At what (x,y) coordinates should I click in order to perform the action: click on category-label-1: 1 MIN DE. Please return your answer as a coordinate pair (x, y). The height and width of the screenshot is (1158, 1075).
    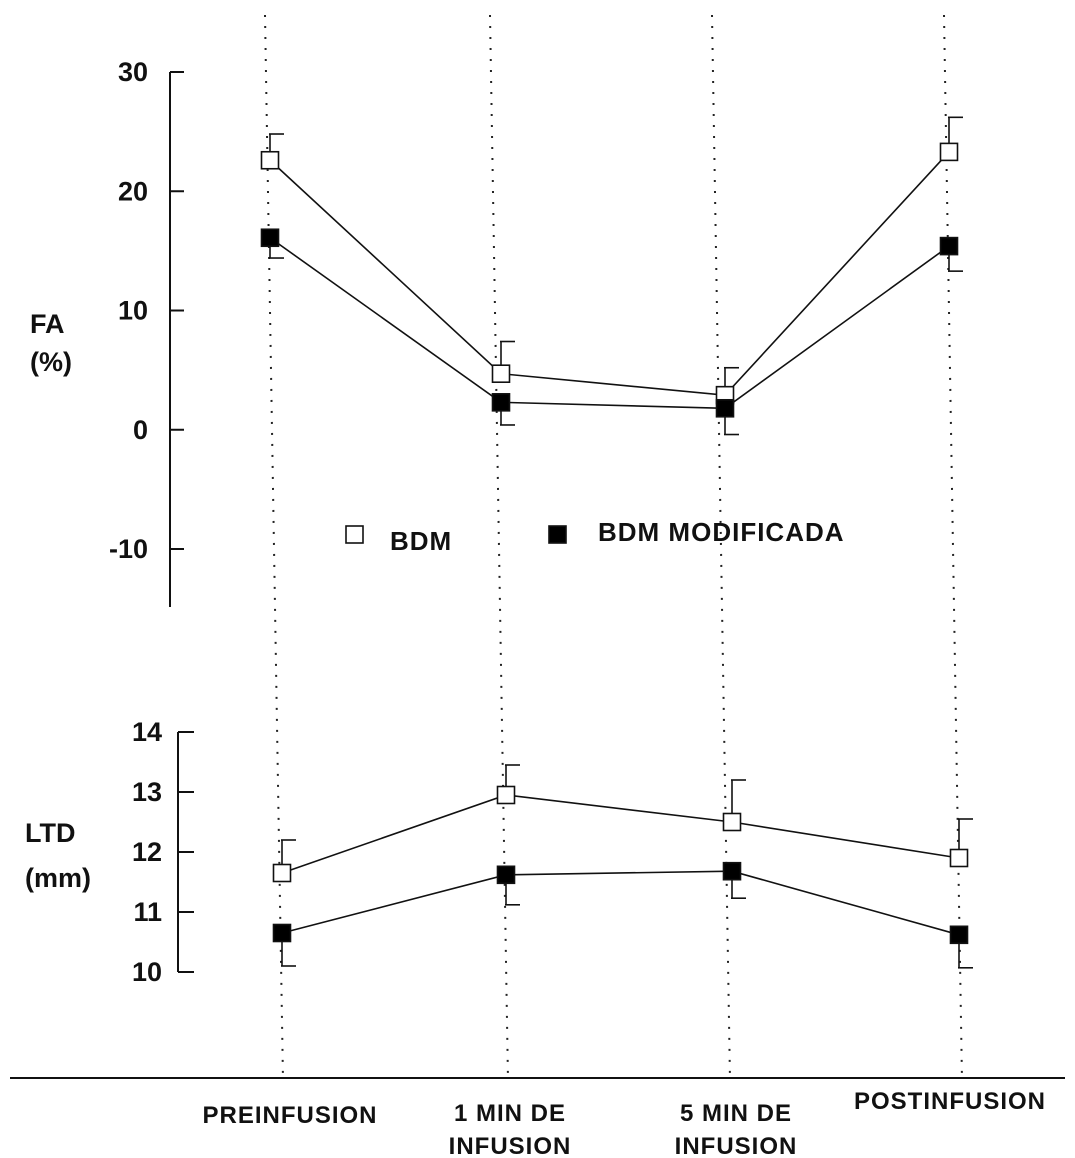
    Looking at the image, I should click on (510, 1113).